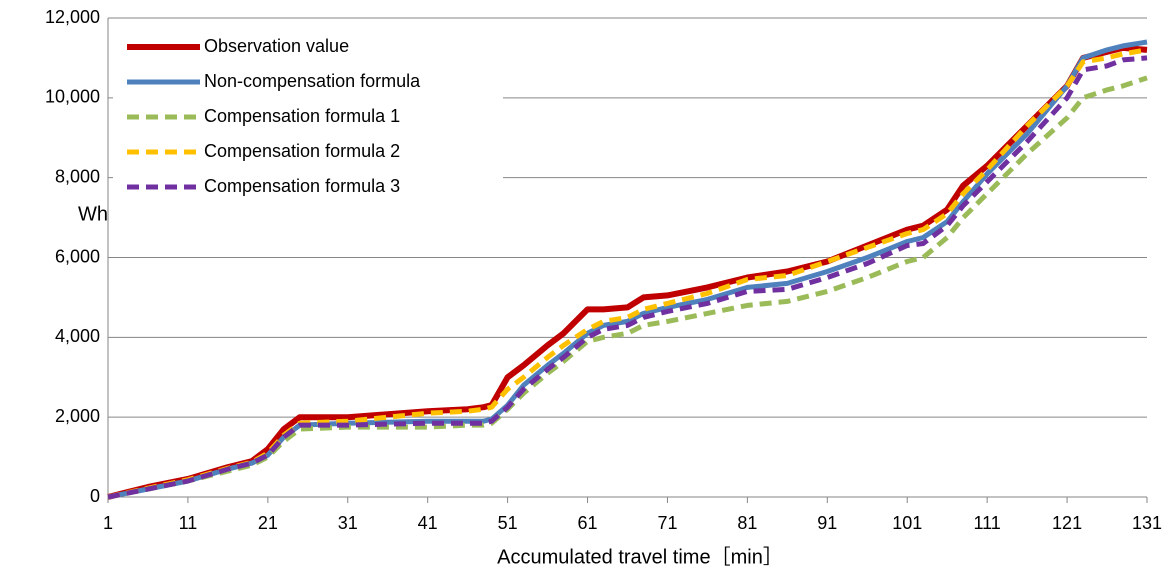  Describe the element at coordinates (588, 523) in the screenshot. I see `x-tick-label: 61` at that location.